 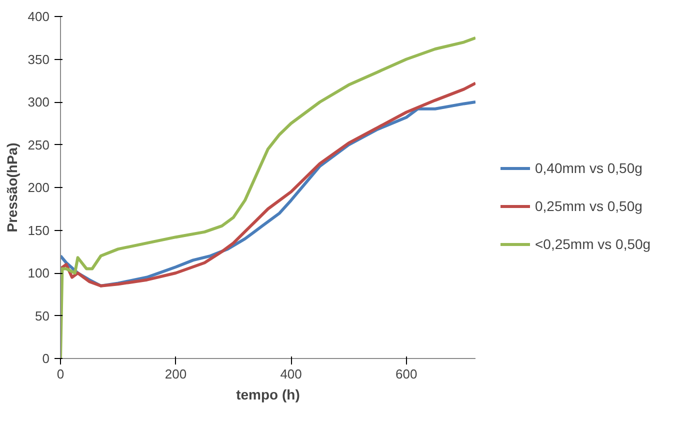 What do you see at coordinates (406, 374) in the screenshot?
I see `x-tick-label: 600` at bounding box center [406, 374].